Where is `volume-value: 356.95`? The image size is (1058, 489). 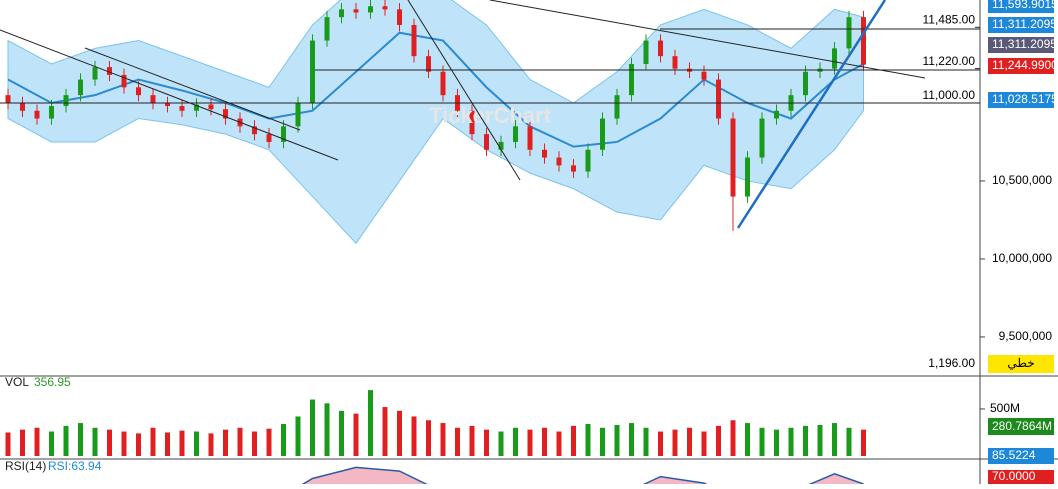 volume-value: 356.95 is located at coordinates (52, 382).